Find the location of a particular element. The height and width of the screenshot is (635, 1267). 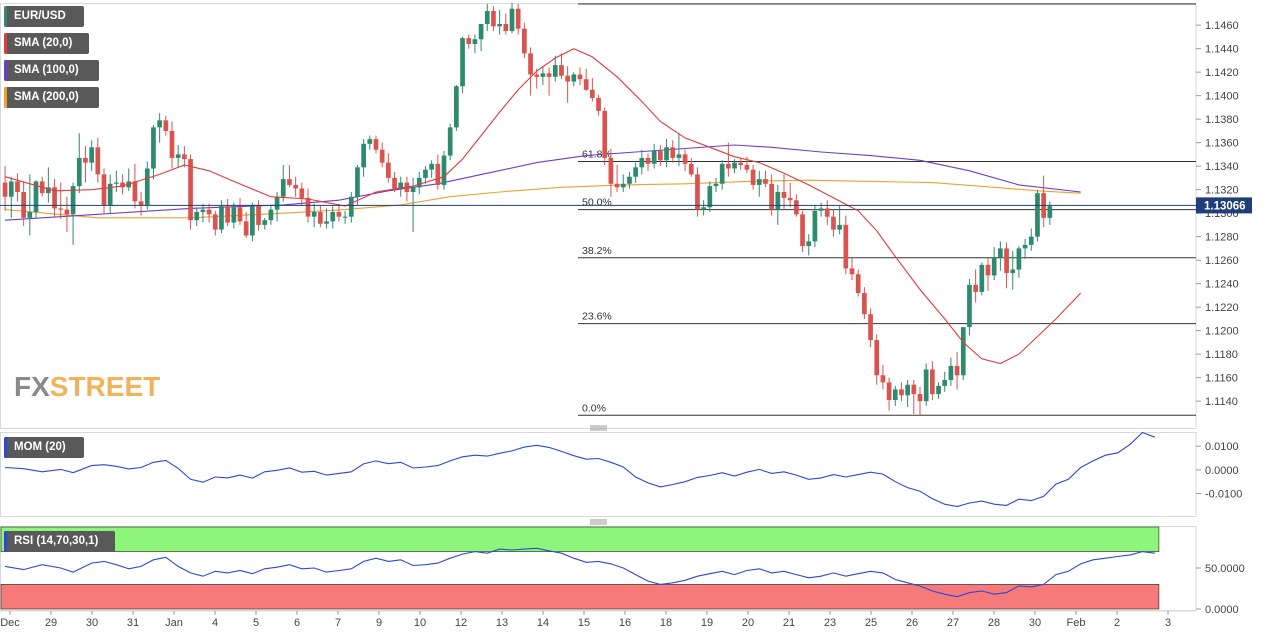

x-tick-label: 21 is located at coordinates (789, 623).